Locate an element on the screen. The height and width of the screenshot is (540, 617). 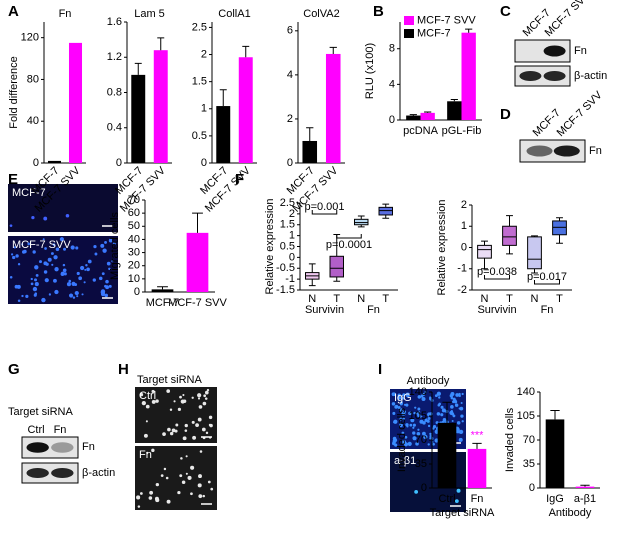
y-tick-label: 8 is located at coordinates (392, 49).